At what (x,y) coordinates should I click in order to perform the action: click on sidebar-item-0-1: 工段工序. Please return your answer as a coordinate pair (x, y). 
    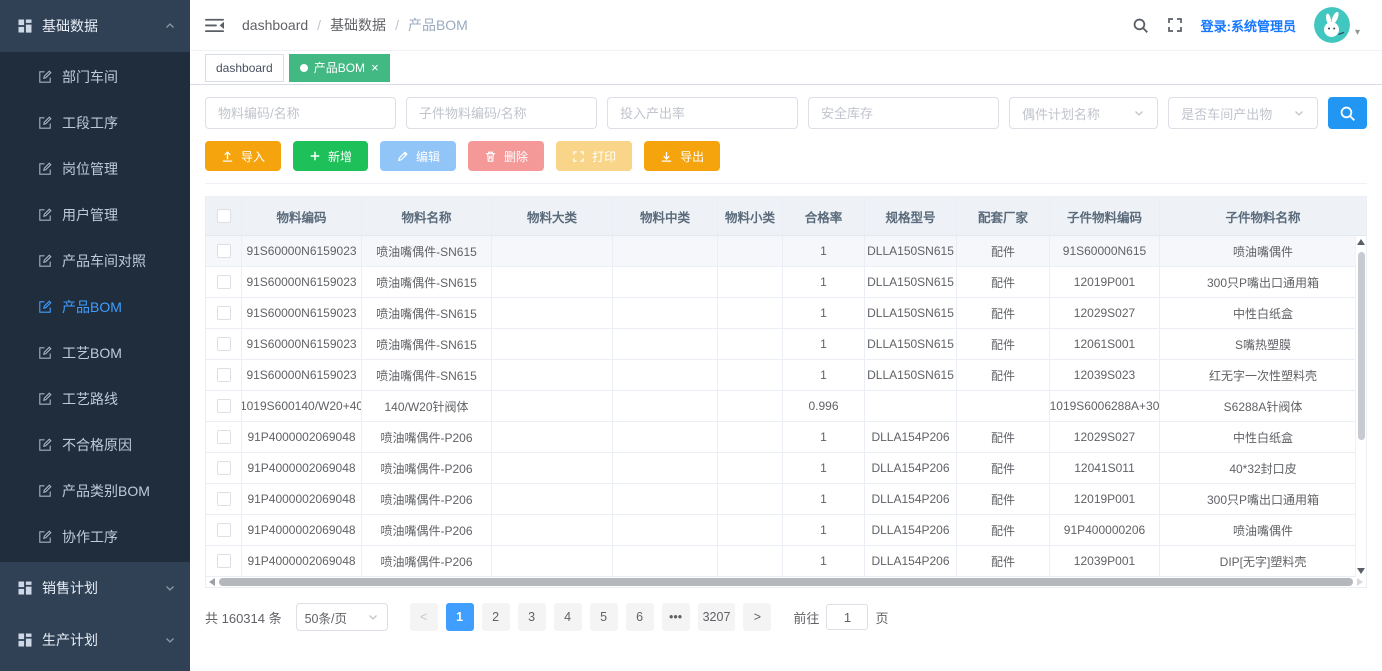
    Looking at the image, I should click on (95, 123).